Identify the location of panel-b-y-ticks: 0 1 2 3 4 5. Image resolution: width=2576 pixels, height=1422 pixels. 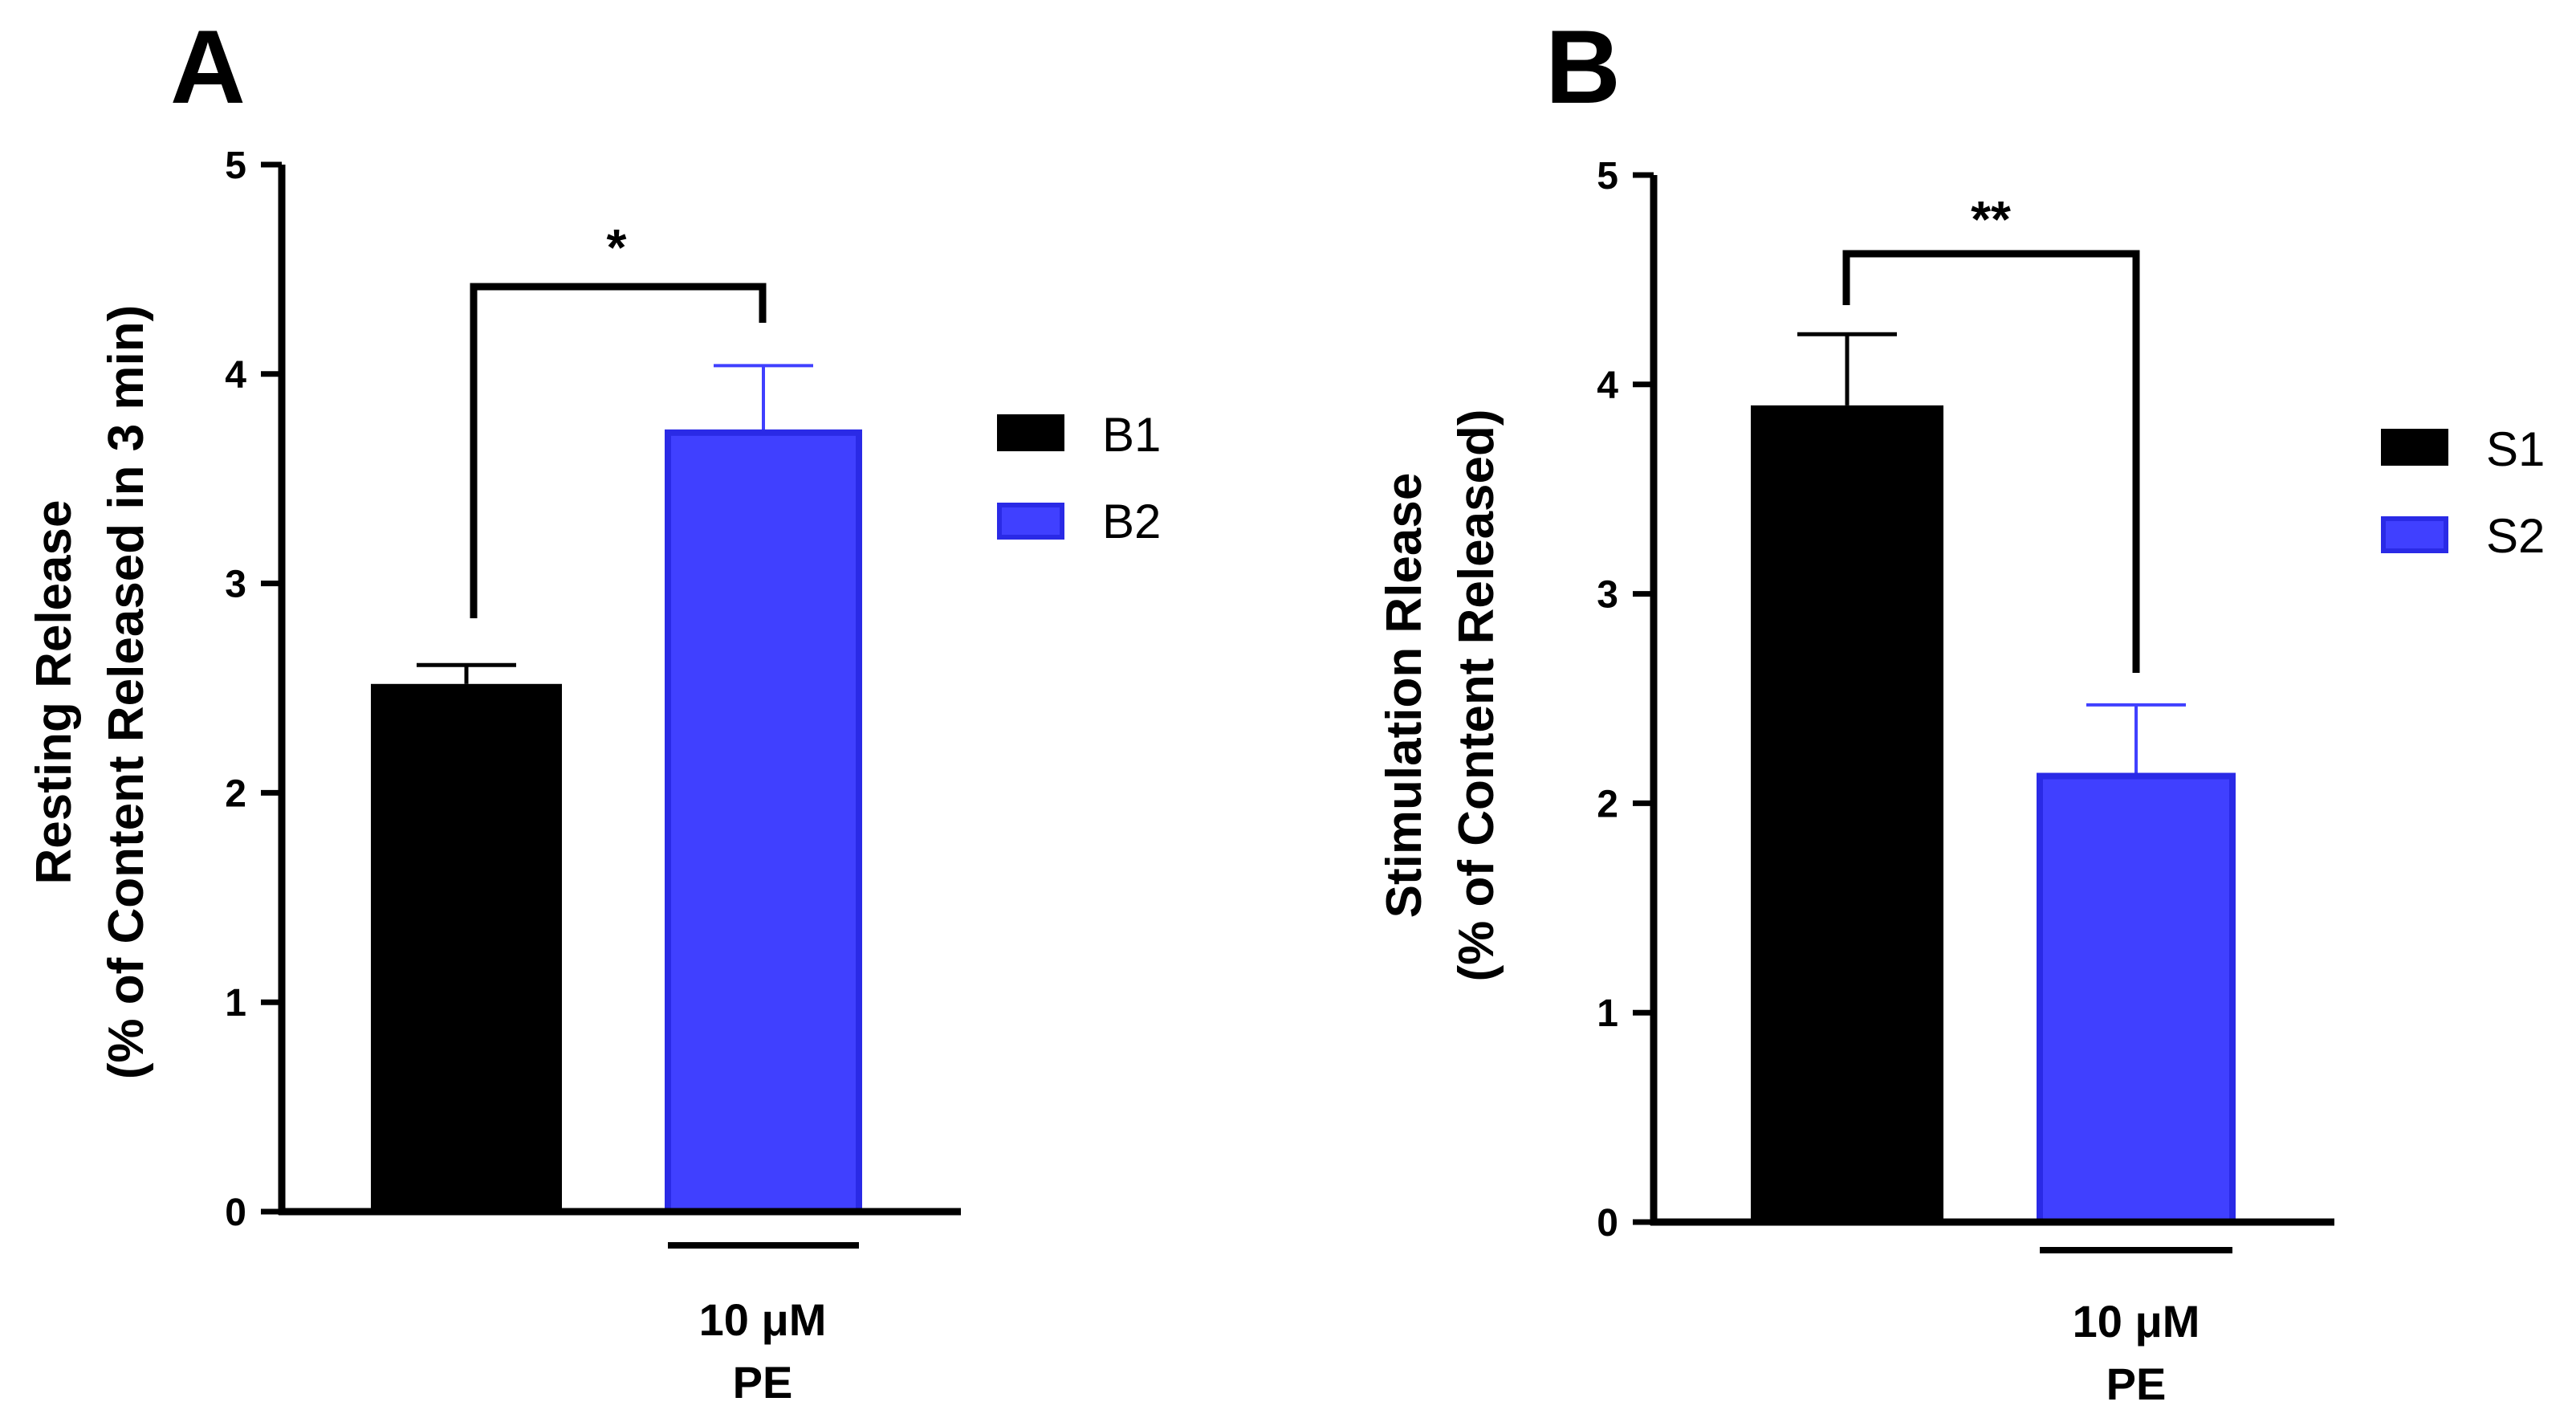
(1625, 700).